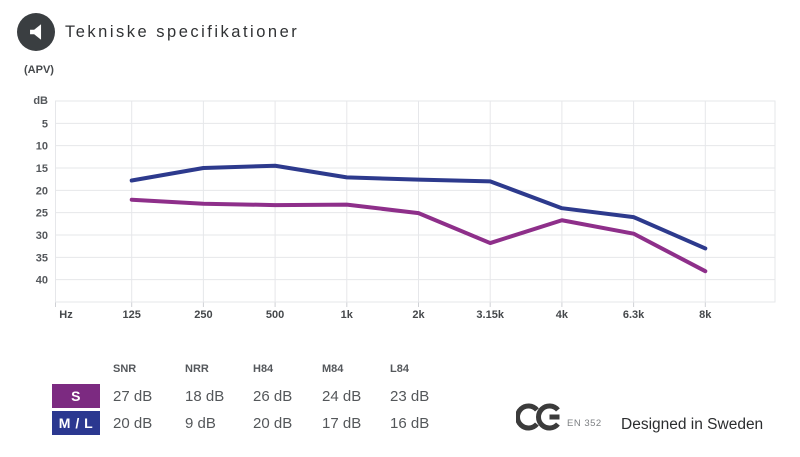  I want to click on speaker-icon, so click(36, 32).